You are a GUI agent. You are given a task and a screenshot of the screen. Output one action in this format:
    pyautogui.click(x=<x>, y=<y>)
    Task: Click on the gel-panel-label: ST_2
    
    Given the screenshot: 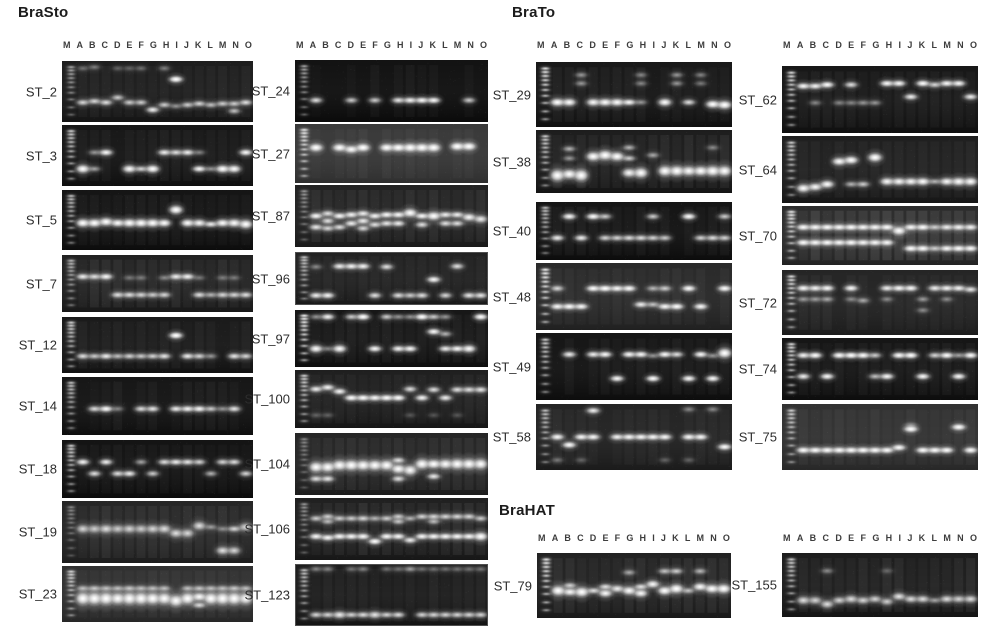 What is the action you would take?
    pyautogui.click(x=41, y=91)
    